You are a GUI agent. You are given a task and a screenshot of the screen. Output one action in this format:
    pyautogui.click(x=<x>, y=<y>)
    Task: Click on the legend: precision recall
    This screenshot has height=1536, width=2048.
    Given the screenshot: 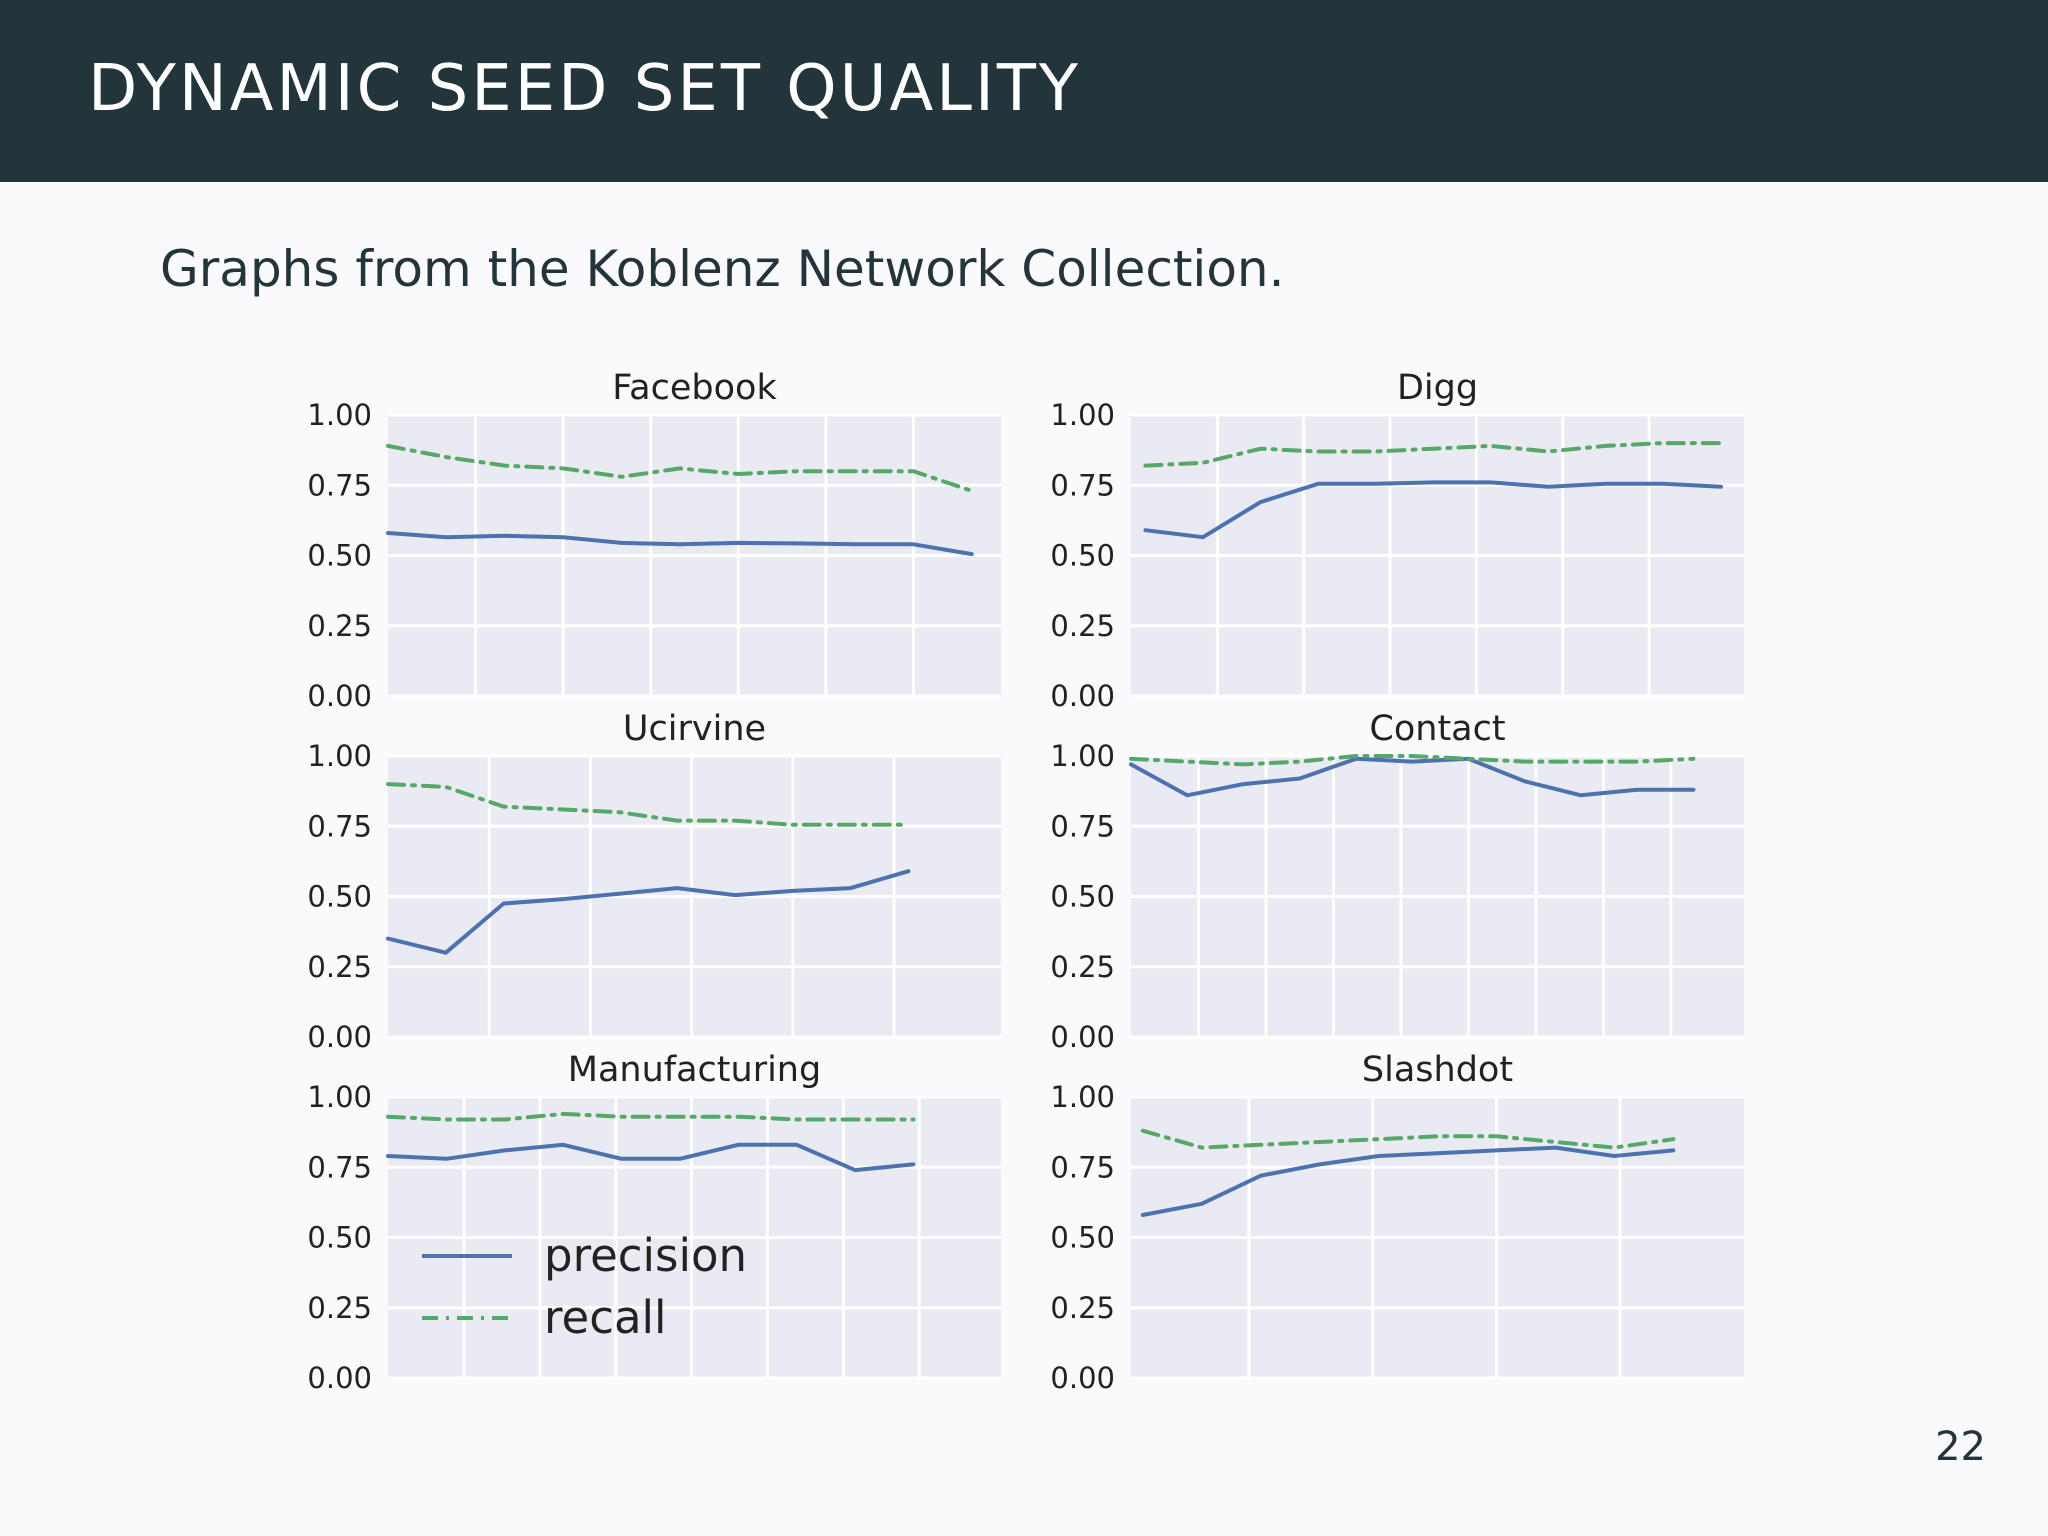 What is the action you would take?
    pyautogui.click(x=584, y=1286)
    